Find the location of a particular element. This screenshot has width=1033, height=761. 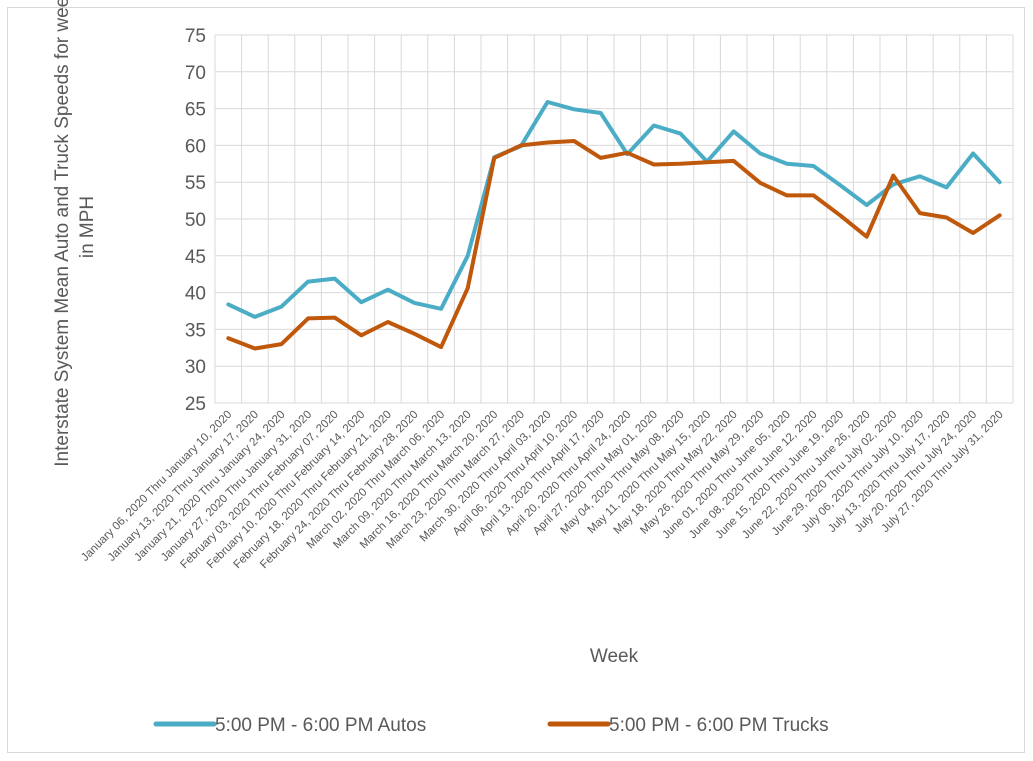

x-axis-title: Week is located at coordinates (614, 656).